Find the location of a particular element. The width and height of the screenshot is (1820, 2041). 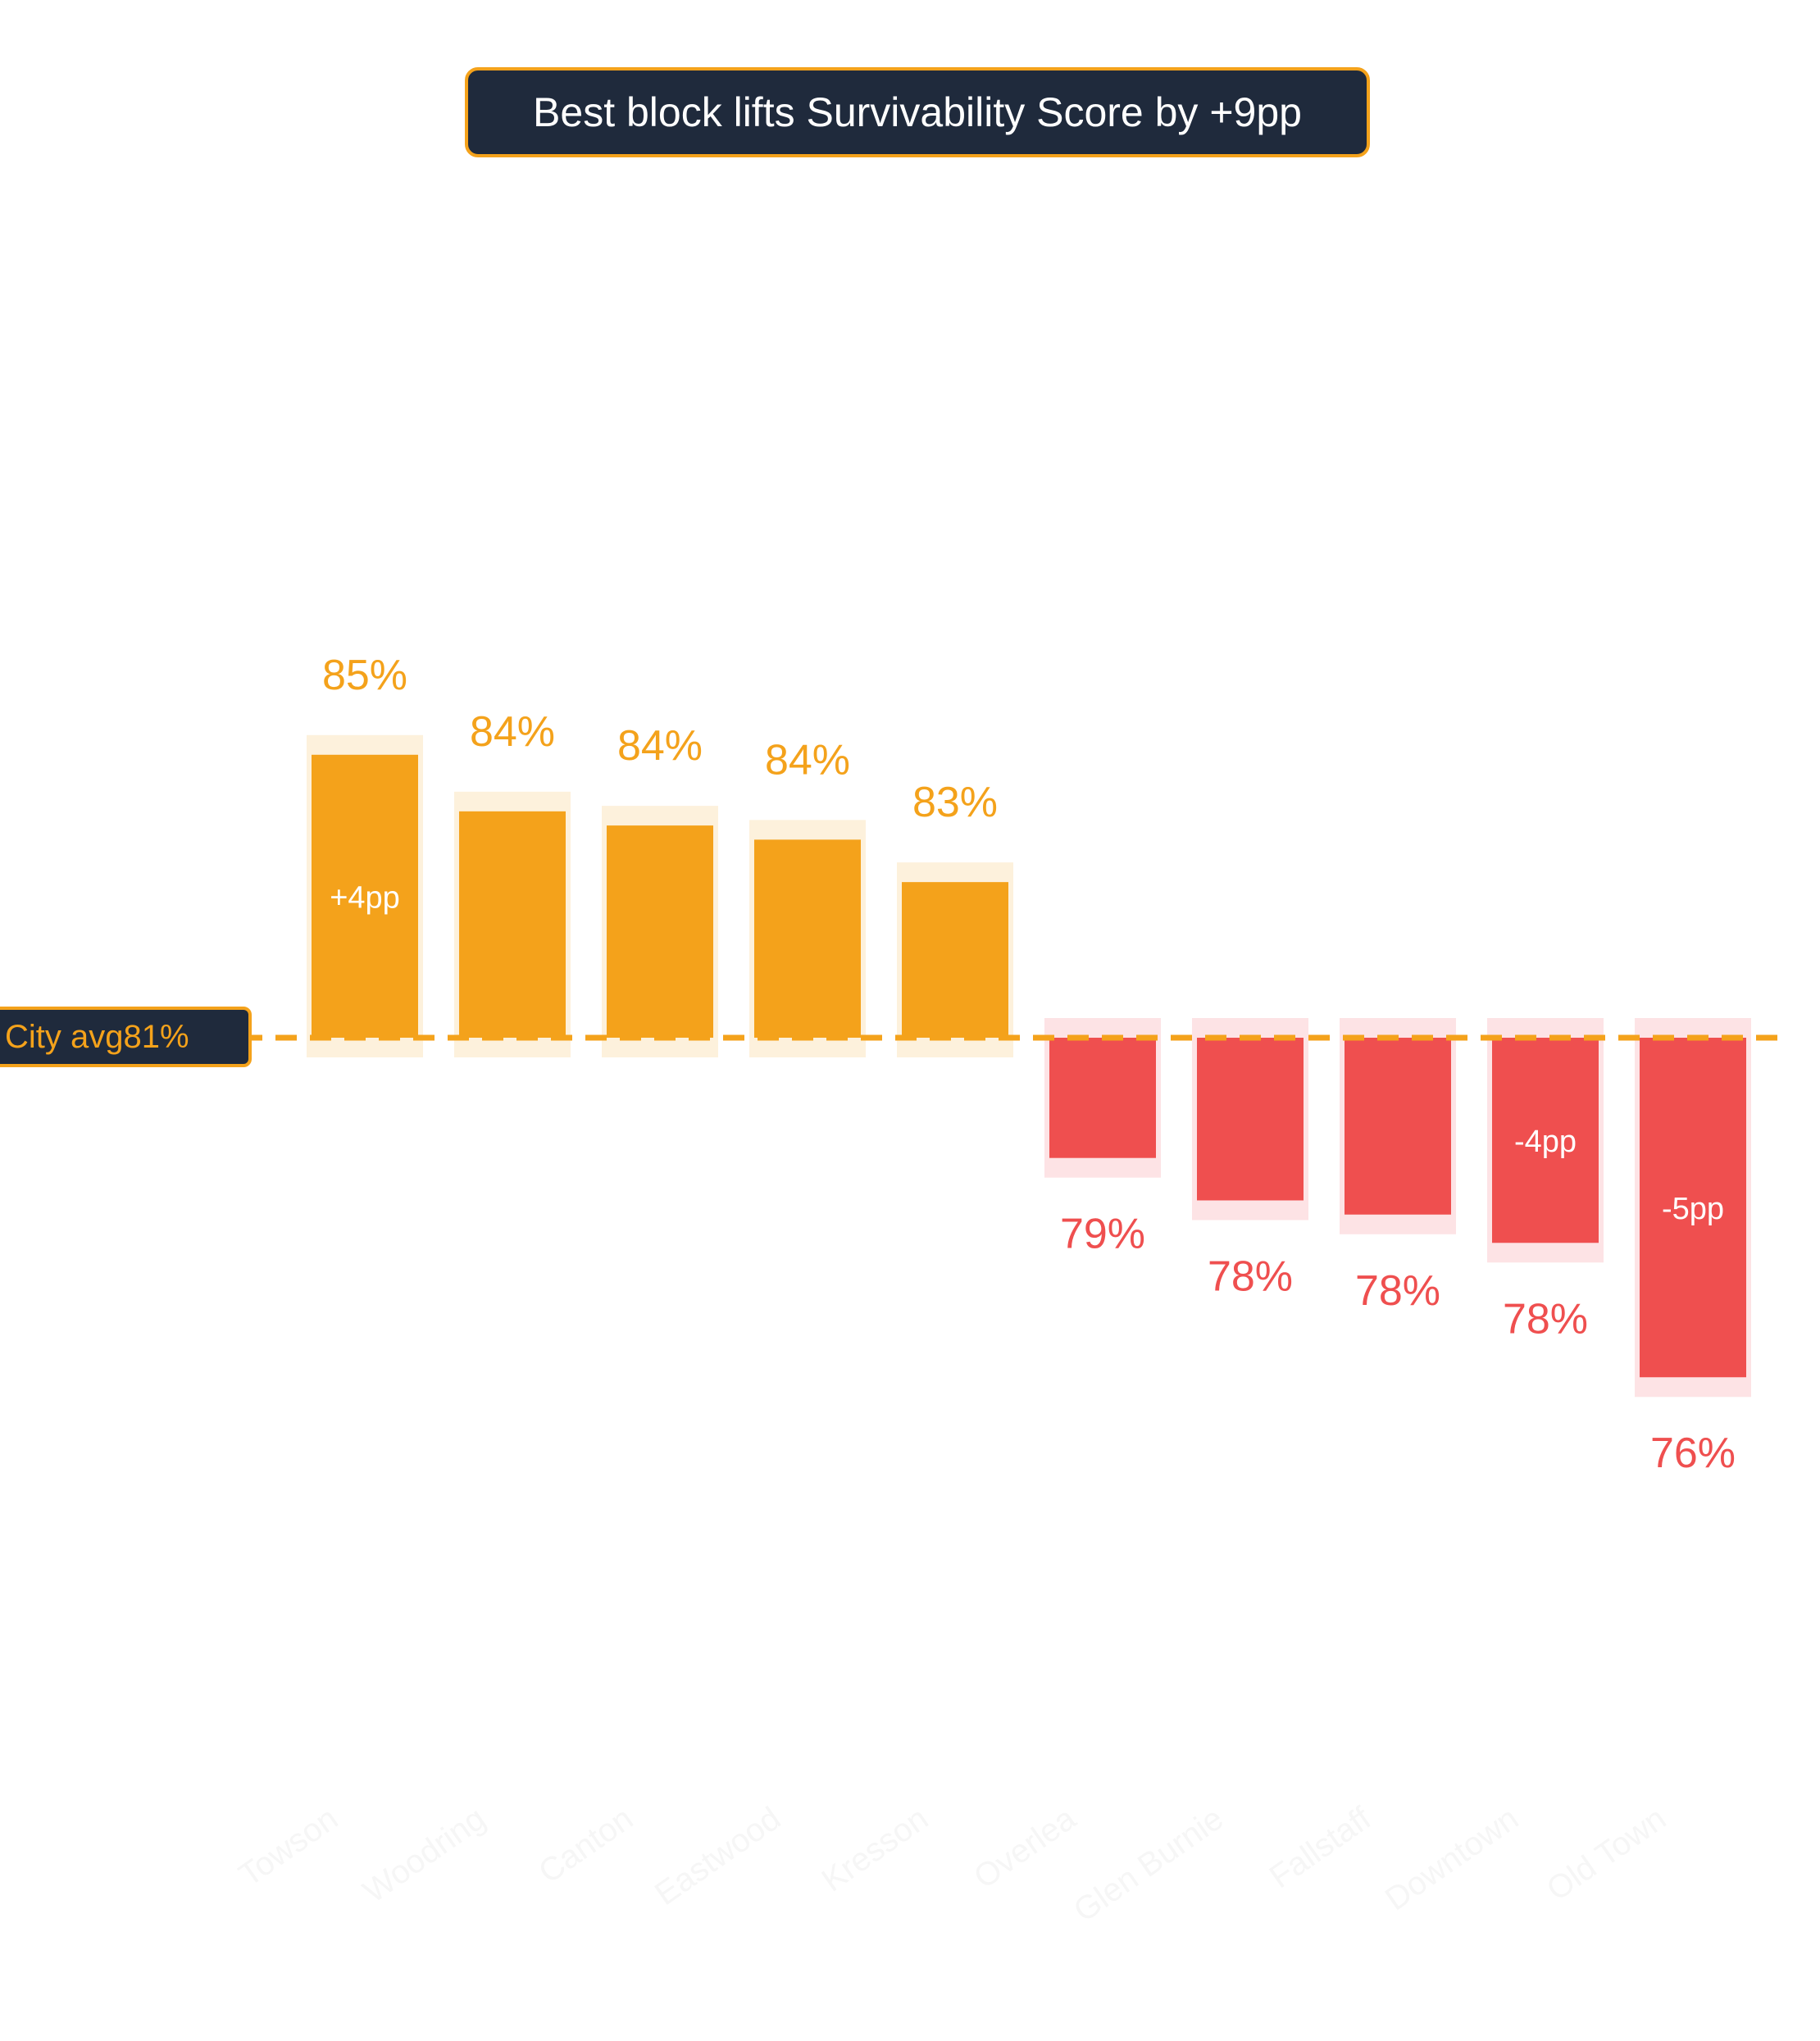

category-label: Fallstaff is located at coordinates (1320, 1847).